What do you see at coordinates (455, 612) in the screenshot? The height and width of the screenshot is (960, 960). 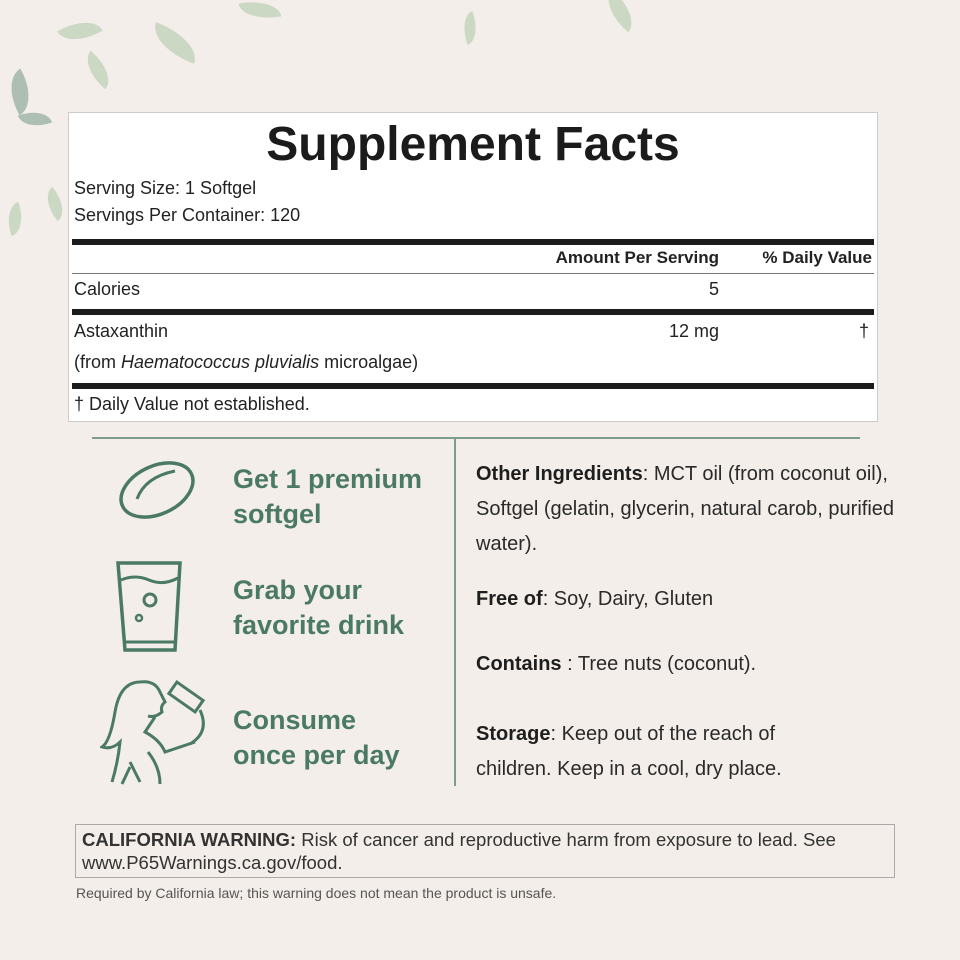 I see `column-divider` at bounding box center [455, 612].